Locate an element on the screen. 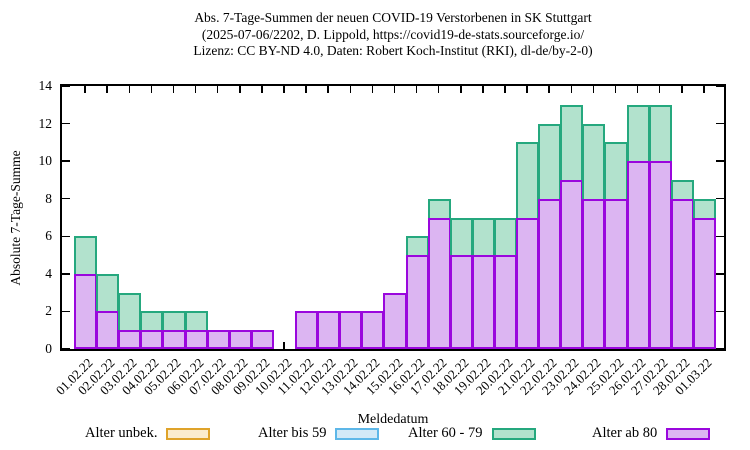 The width and height of the screenshot is (750, 450). x-tick-bottom is located at coordinates (284, 345).